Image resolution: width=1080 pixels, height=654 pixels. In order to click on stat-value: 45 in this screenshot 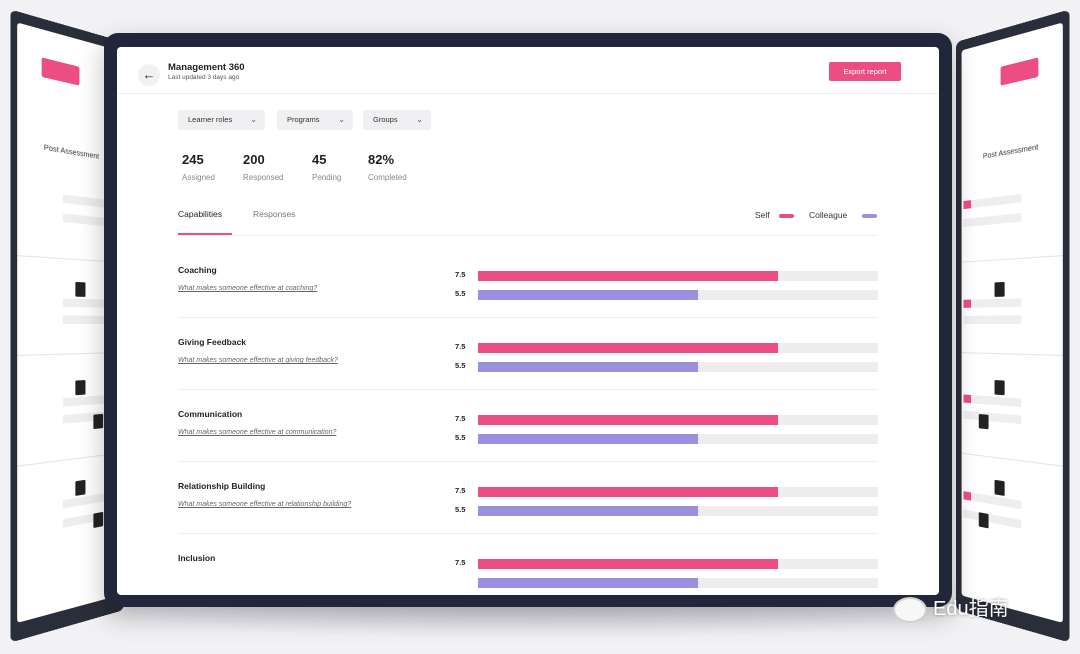, I will do `click(319, 159)`.